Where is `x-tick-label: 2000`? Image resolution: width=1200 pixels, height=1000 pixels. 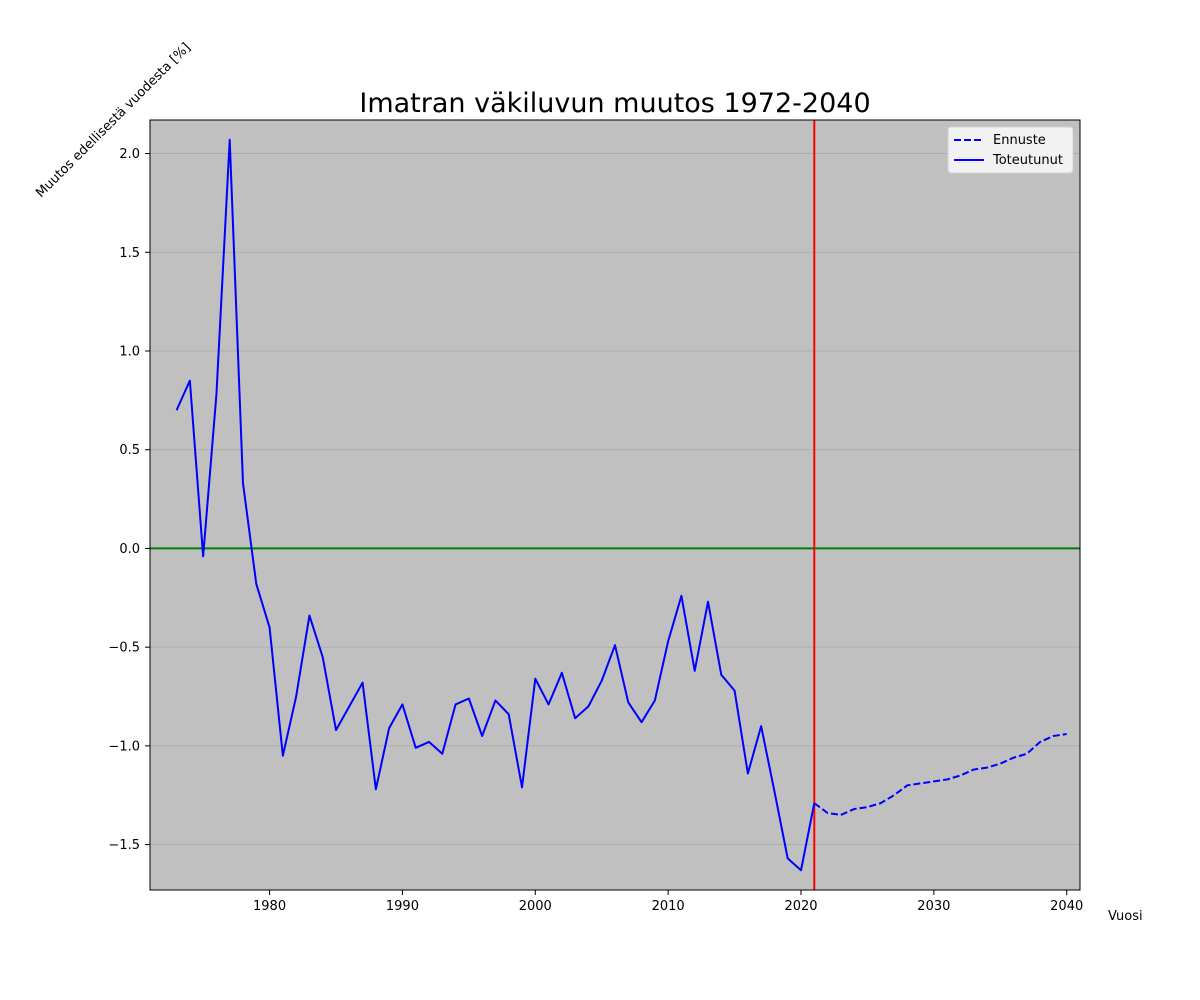
x-tick-label: 2000 is located at coordinates (535, 906).